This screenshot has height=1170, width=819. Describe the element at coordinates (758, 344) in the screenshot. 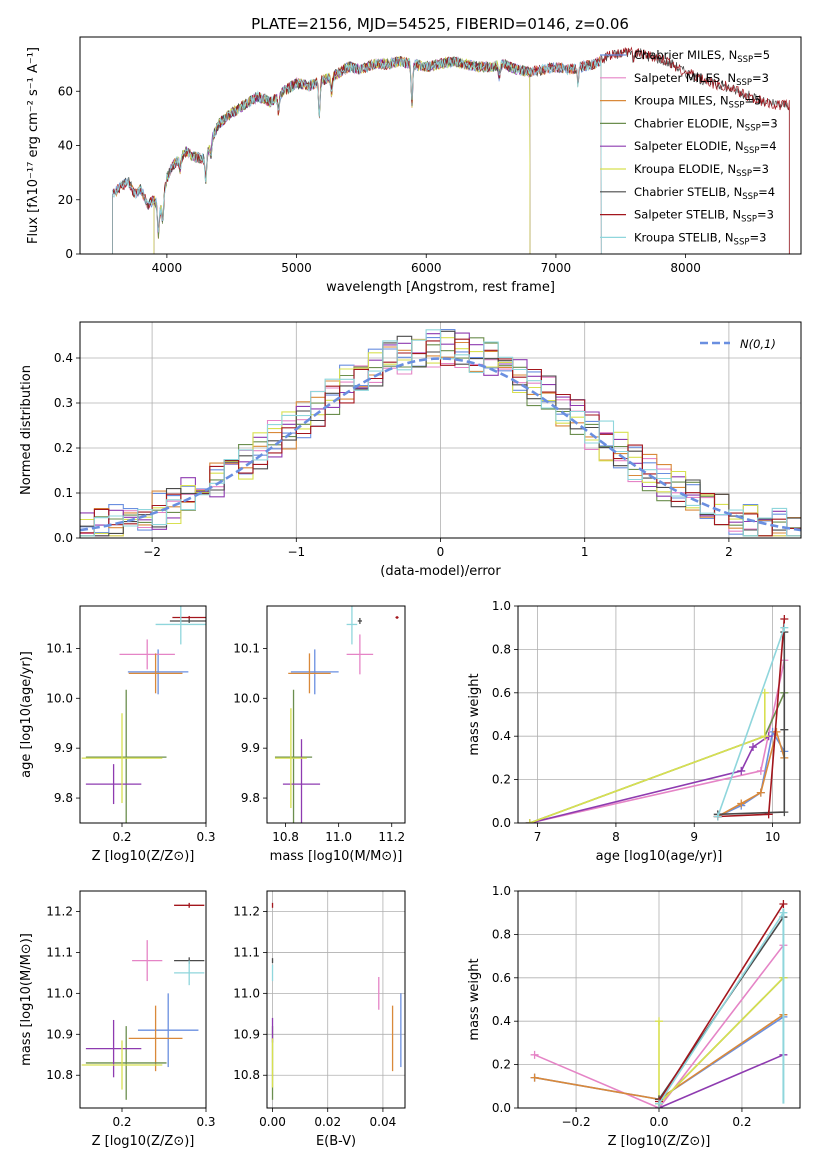

I see `legend-entry: N(0,1)` at that location.